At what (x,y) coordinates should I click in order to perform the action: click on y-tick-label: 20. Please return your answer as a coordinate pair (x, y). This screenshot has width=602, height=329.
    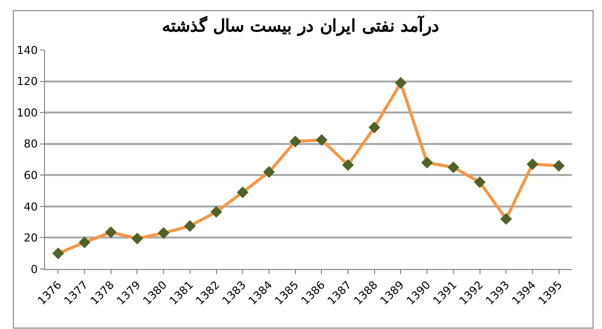
    Looking at the image, I should click on (31, 238).